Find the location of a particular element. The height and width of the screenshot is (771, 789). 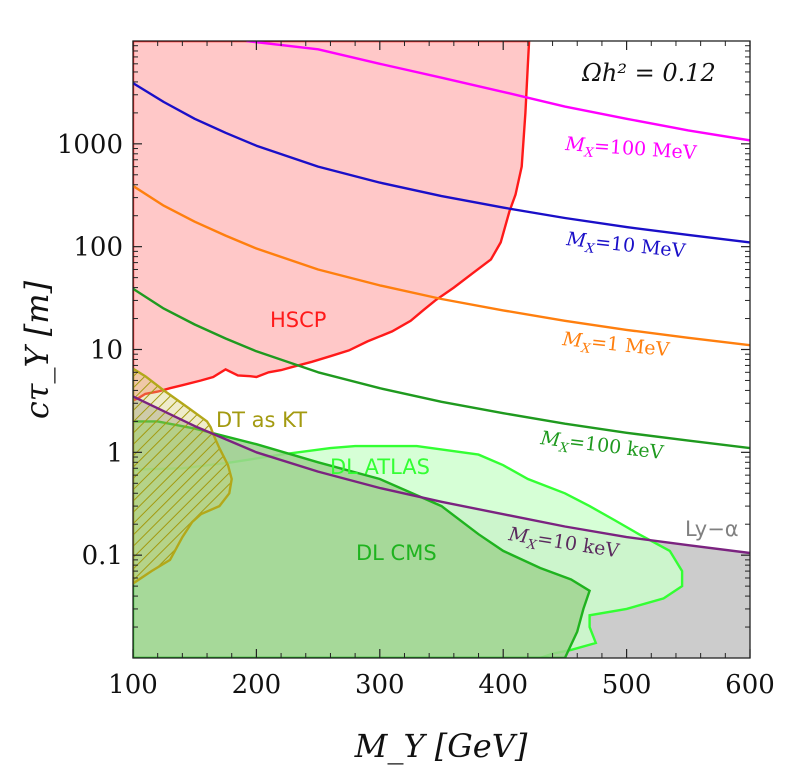

annotation-omega: Ωh² = 0.12 is located at coordinates (648, 73).